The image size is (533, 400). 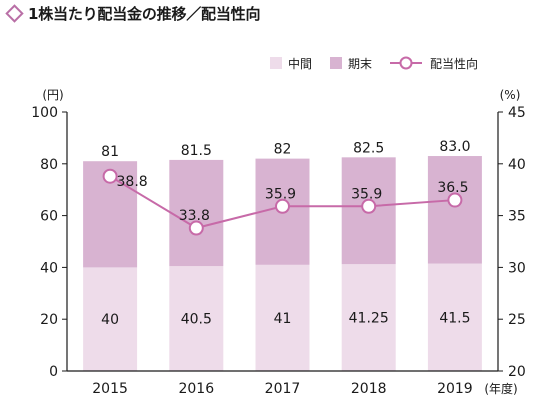 What do you see at coordinates (517, 372) in the screenshot?
I see `right-tick-label: 20` at bounding box center [517, 372].